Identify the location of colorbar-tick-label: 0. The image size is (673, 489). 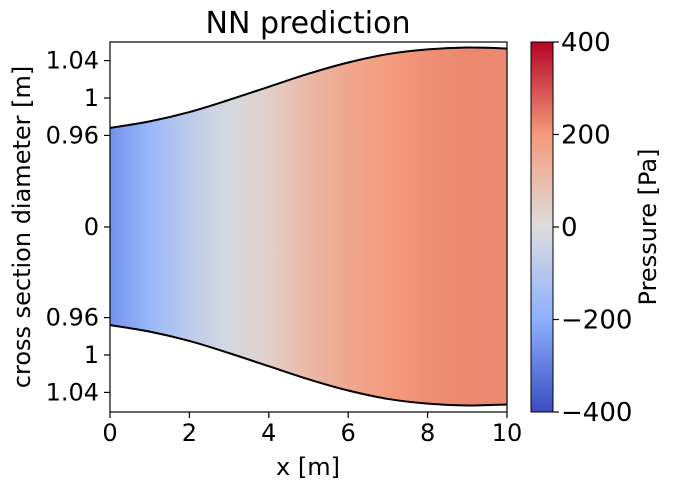
(569, 228).